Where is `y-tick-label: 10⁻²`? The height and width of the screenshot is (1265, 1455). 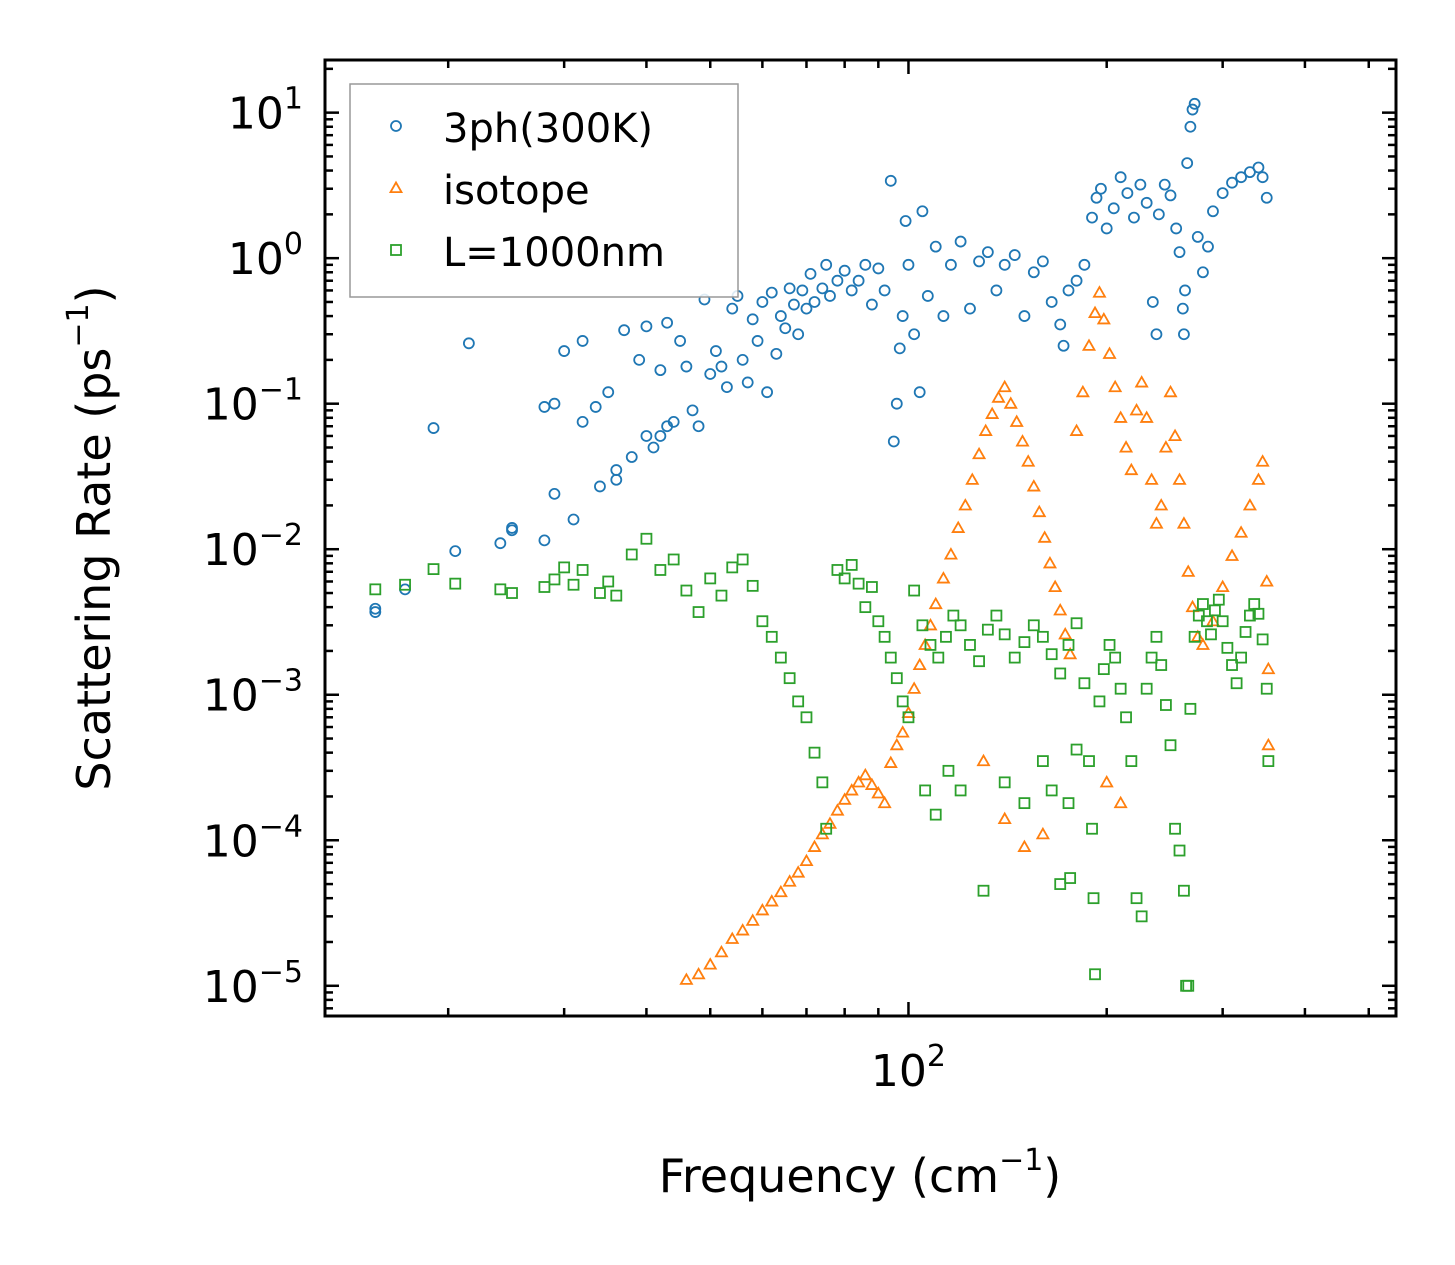
y-tick-label: 10⁻² is located at coordinates (253, 547).